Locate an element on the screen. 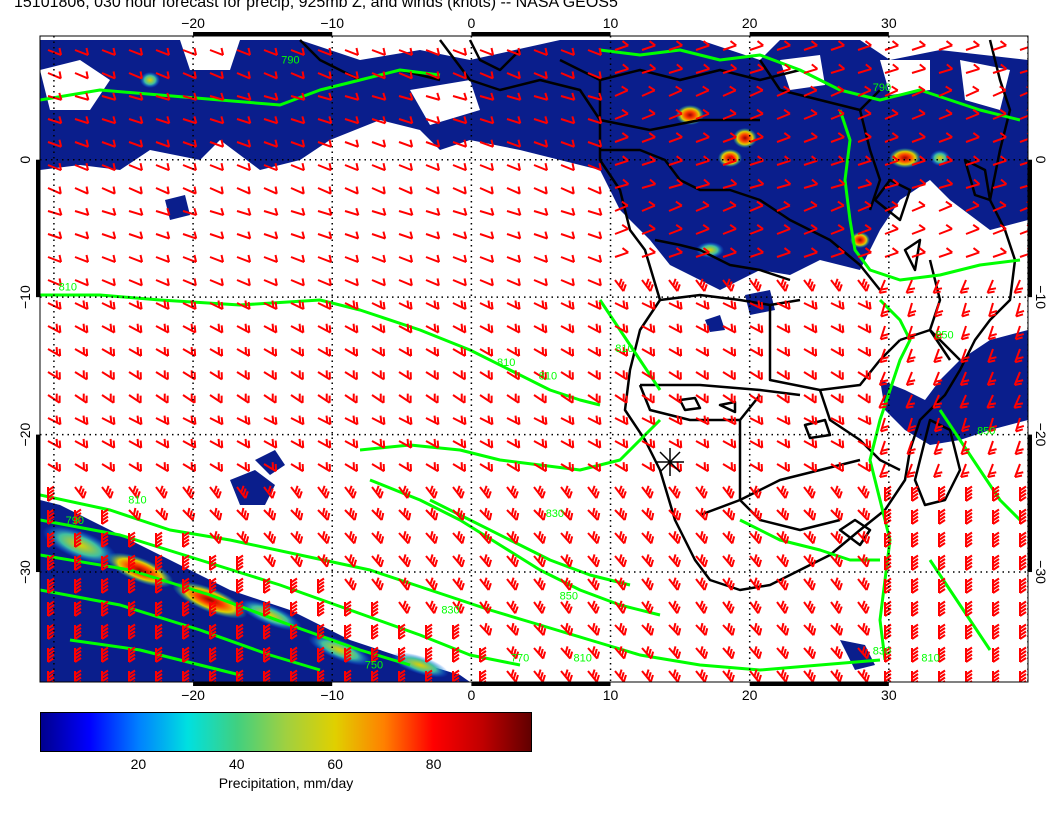 This screenshot has width=1056, height=816. contour-label: 810 is located at coordinates (548, 377).